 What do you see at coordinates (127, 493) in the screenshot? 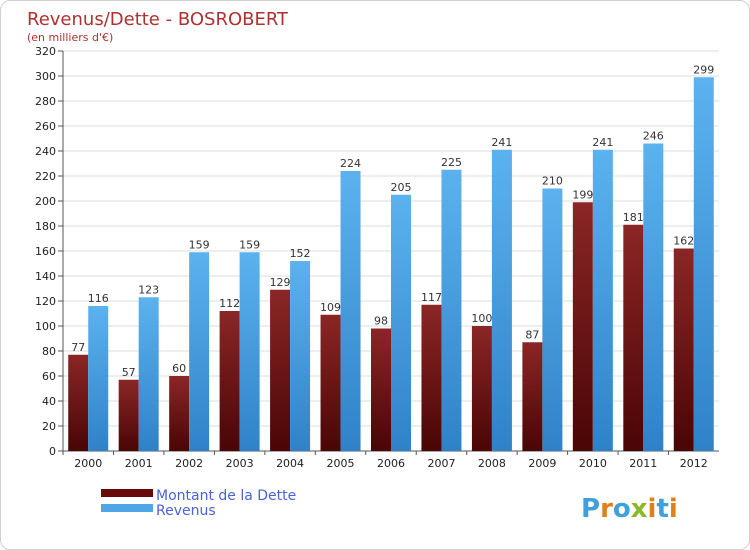
I see `legend-swatch-debt` at bounding box center [127, 493].